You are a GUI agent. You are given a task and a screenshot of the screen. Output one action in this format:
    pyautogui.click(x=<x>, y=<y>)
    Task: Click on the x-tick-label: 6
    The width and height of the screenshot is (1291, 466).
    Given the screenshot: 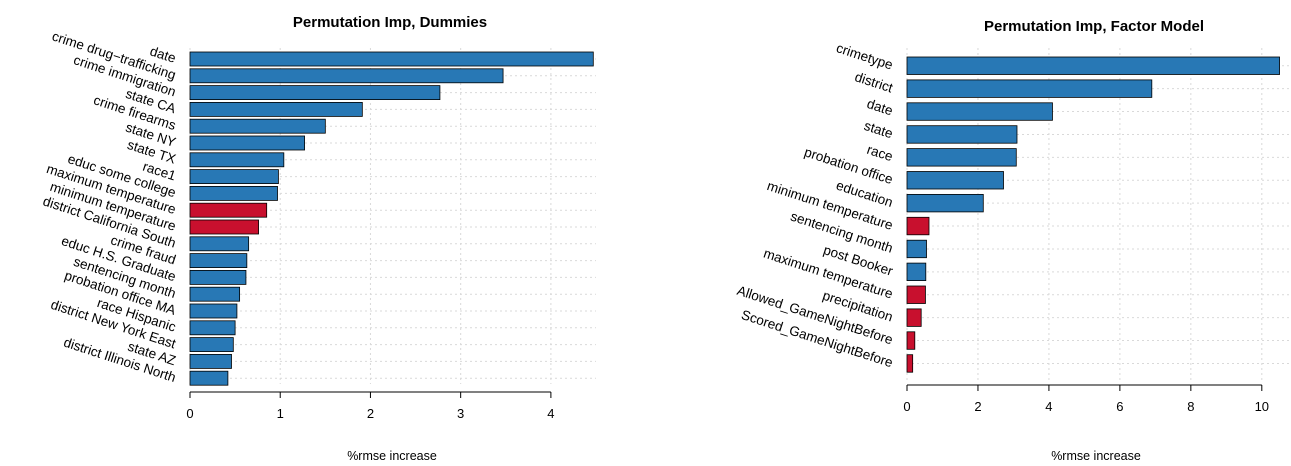 What is the action you would take?
    pyautogui.click(x=1119, y=406)
    